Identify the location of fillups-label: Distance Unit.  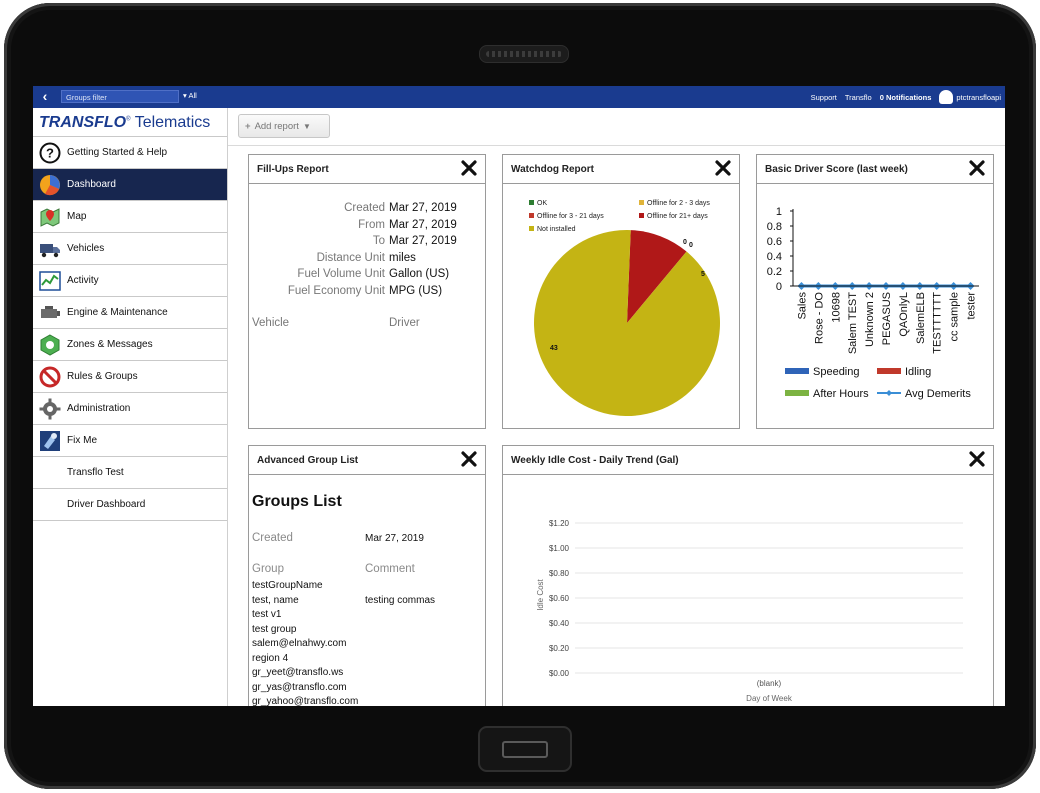
(350, 258).